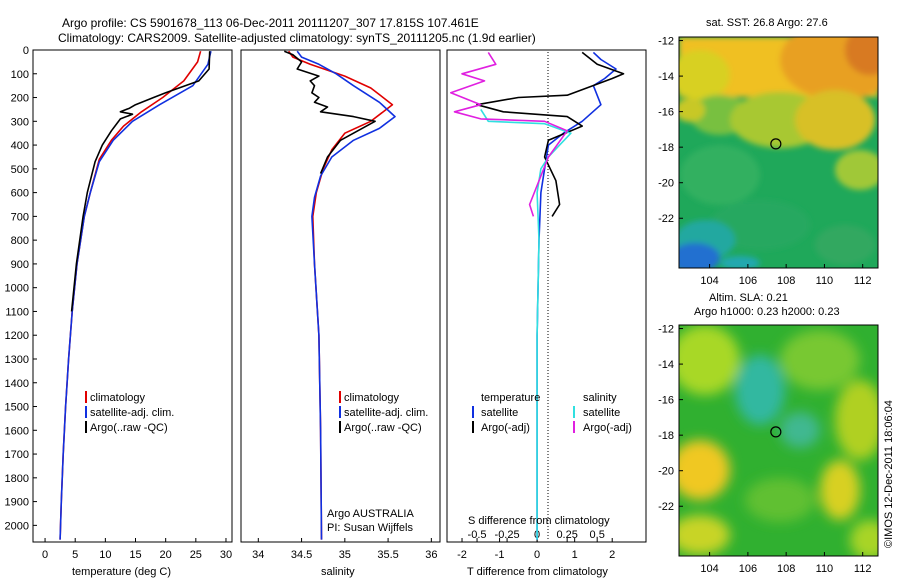  I want to click on depth-tick-label: 400, so click(20, 146).